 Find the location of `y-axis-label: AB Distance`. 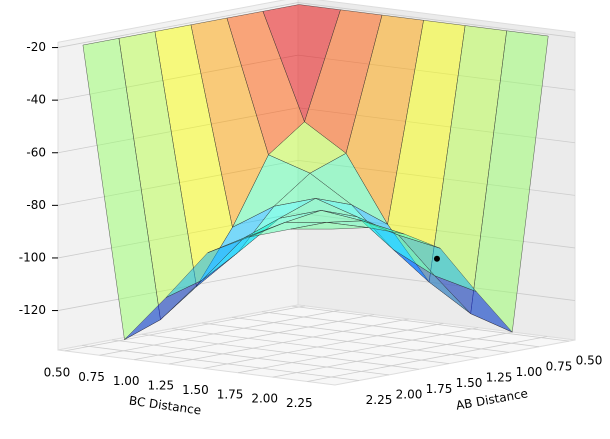

y-axis-label: AB Distance is located at coordinates (492, 399).